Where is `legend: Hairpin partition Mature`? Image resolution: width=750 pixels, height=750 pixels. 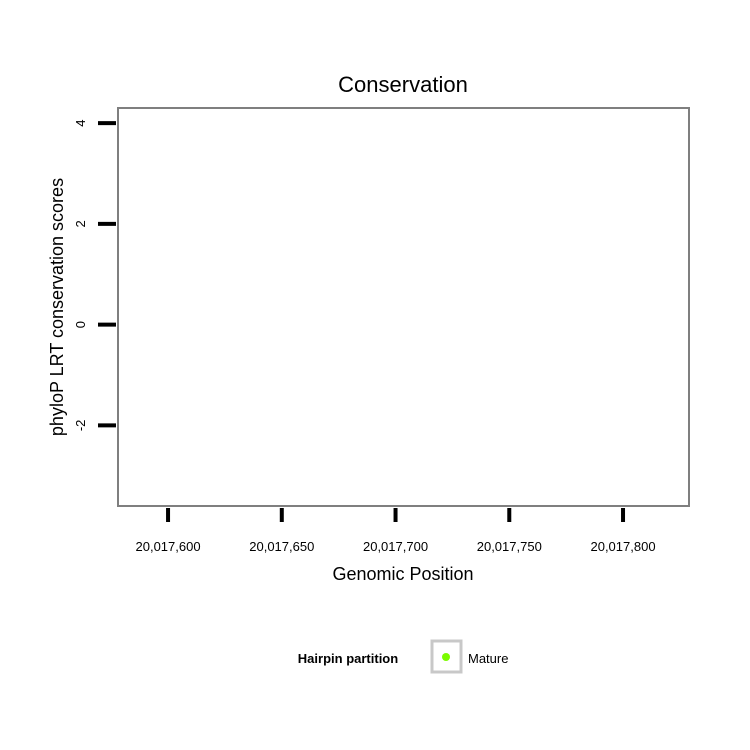 legend: Hairpin partition Mature is located at coordinates (403, 656).